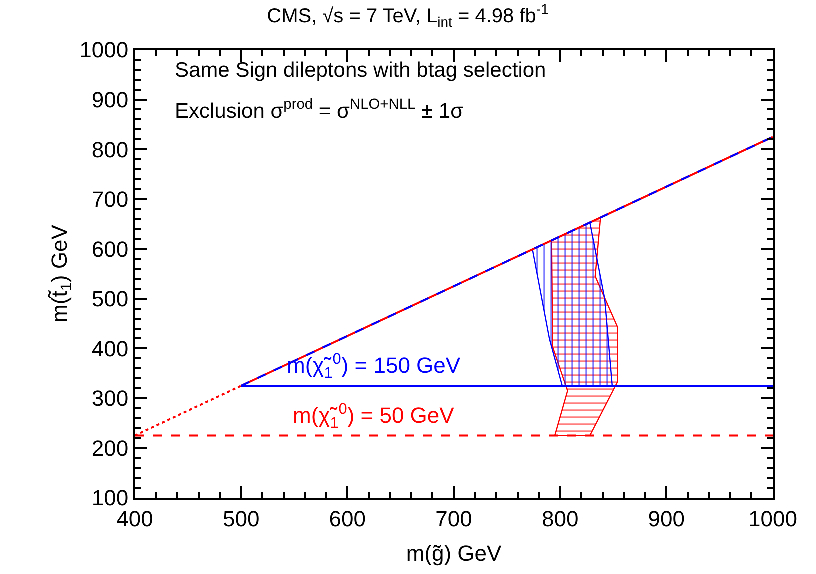 This screenshot has height=574, width=816. What do you see at coordinates (454, 519) in the screenshot?
I see `x-tick-label: 700` at bounding box center [454, 519].